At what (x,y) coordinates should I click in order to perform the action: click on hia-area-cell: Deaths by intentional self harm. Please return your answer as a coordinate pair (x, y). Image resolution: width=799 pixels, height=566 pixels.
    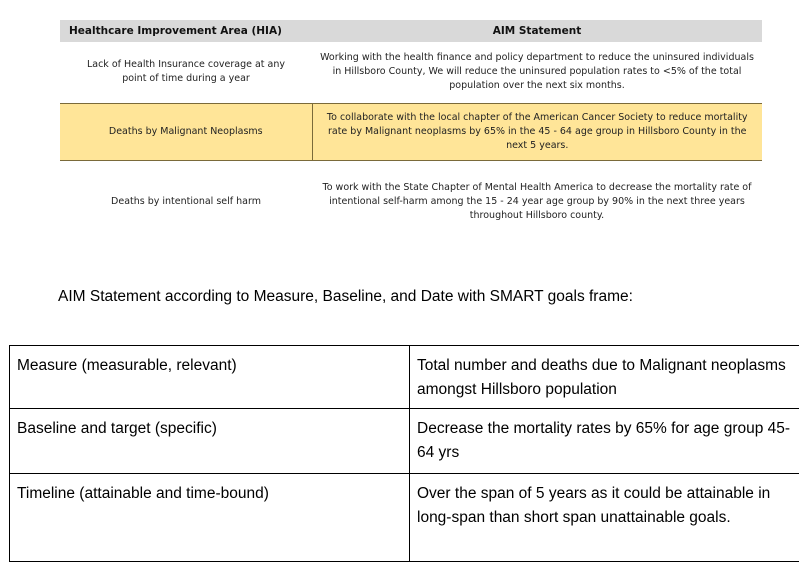
    Looking at the image, I should click on (186, 201).